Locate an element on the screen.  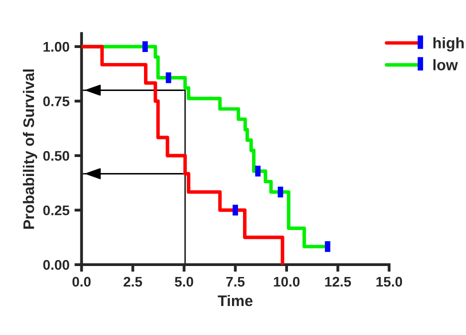
x-tick-label: 5.0 is located at coordinates (184, 281).